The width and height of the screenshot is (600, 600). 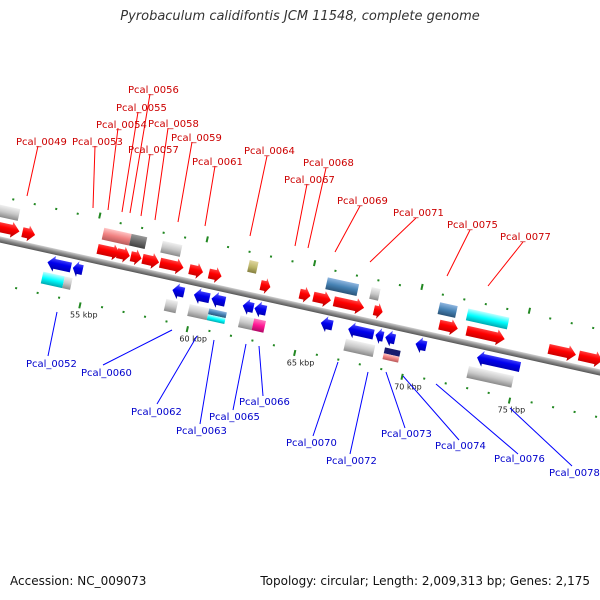 What do you see at coordinates (460, 446) in the screenshot?
I see `gene-label: Pcal_0074` at bounding box center [460, 446].